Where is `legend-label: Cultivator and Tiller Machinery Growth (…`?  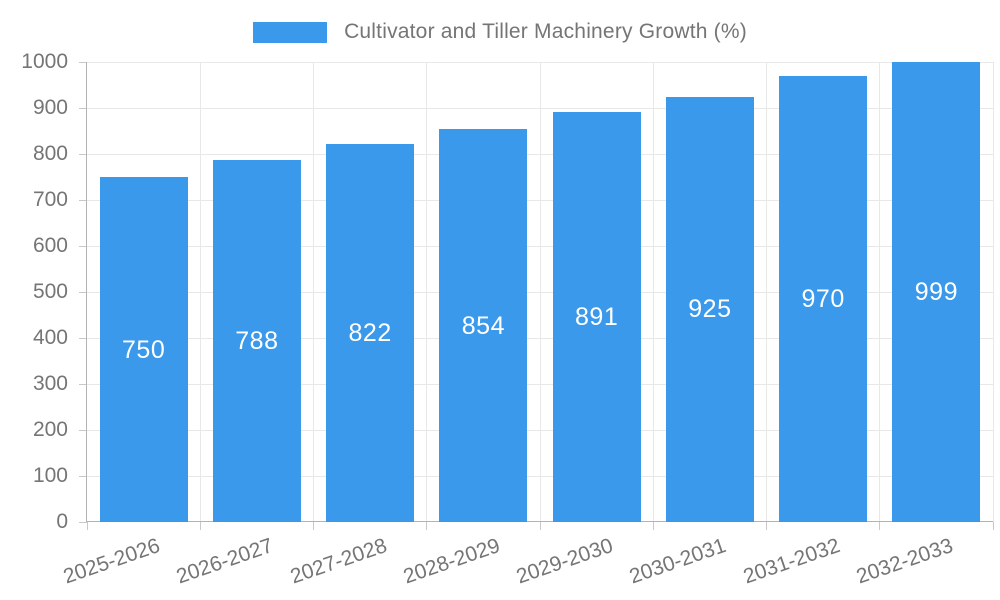
legend-label: Cultivator and Tiller Machinery Growth (… is located at coordinates (545, 31).